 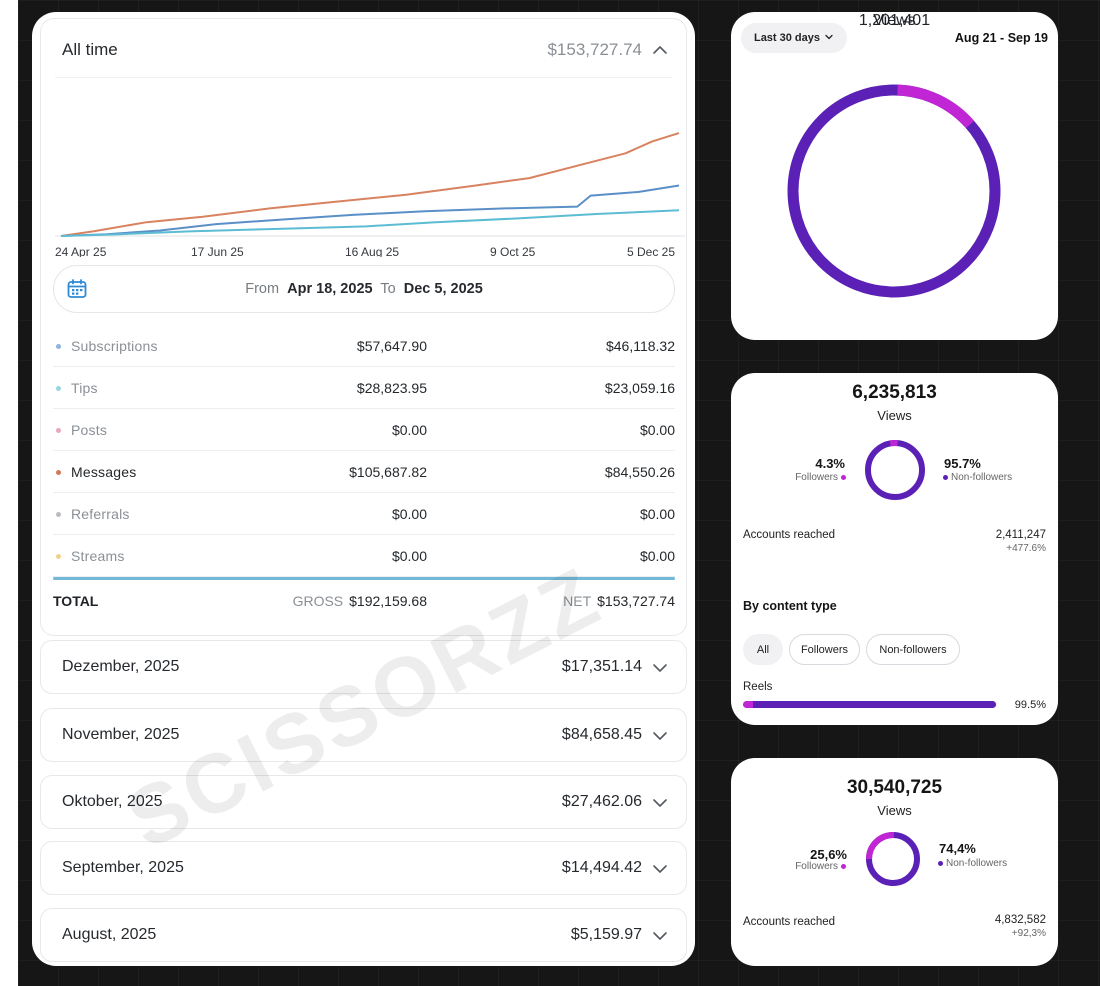 I want to click on summary-title: All time, so click(x=90, y=49).